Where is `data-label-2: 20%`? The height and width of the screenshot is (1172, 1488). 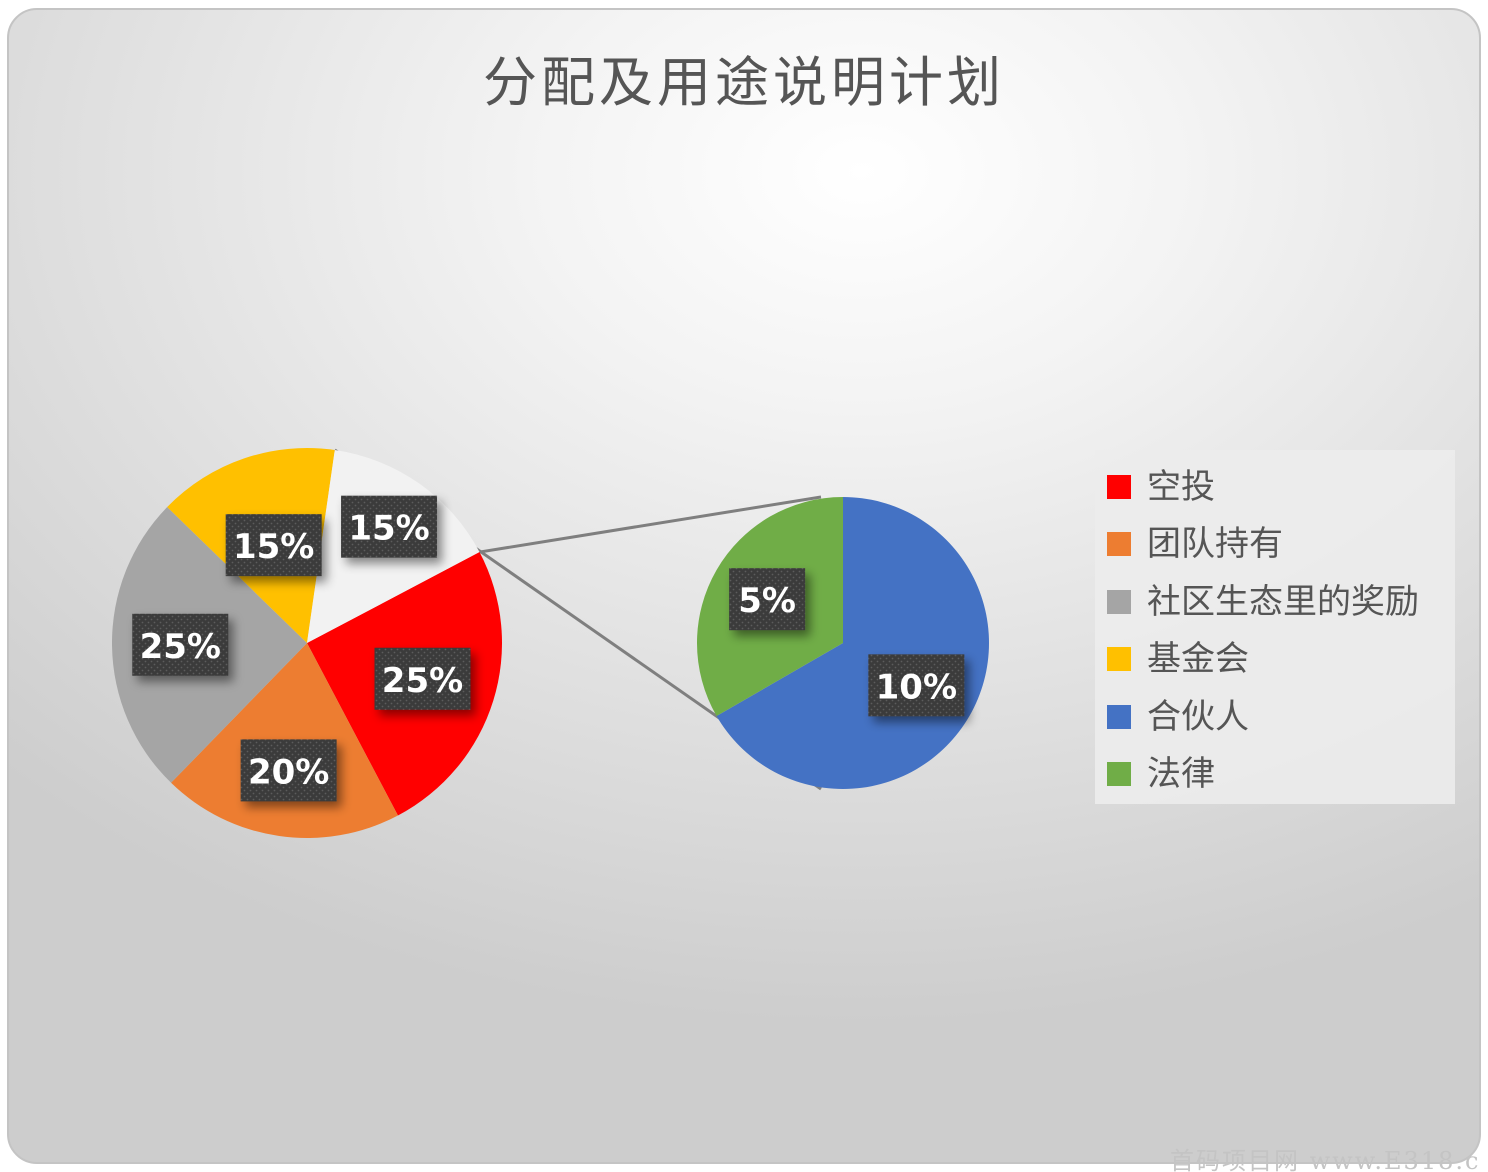
data-label-2: 20% is located at coordinates (288, 770).